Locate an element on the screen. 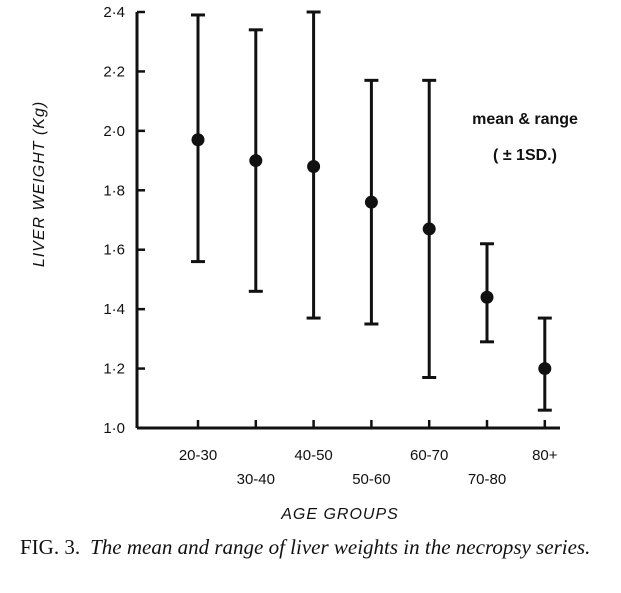 The height and width of the screenshot is (593, 621). x-tick-label: 80+ is located at coordinates (545, 455).